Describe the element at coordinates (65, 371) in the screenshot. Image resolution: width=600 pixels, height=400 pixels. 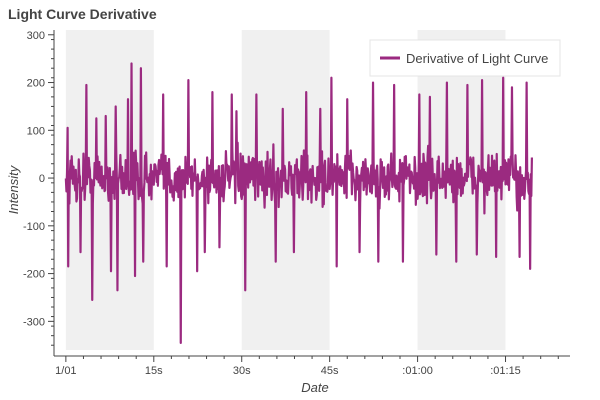
I see `x-tick-label-0: 1/01` at that location.